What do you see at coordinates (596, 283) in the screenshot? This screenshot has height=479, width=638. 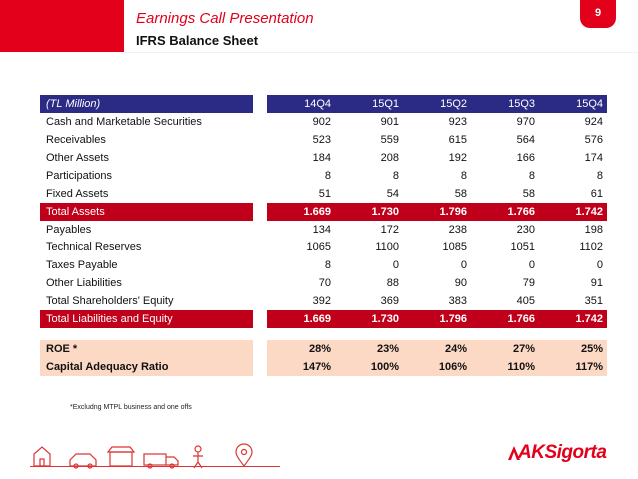 I see `row-value: 91` at bounding box center [596, 283].